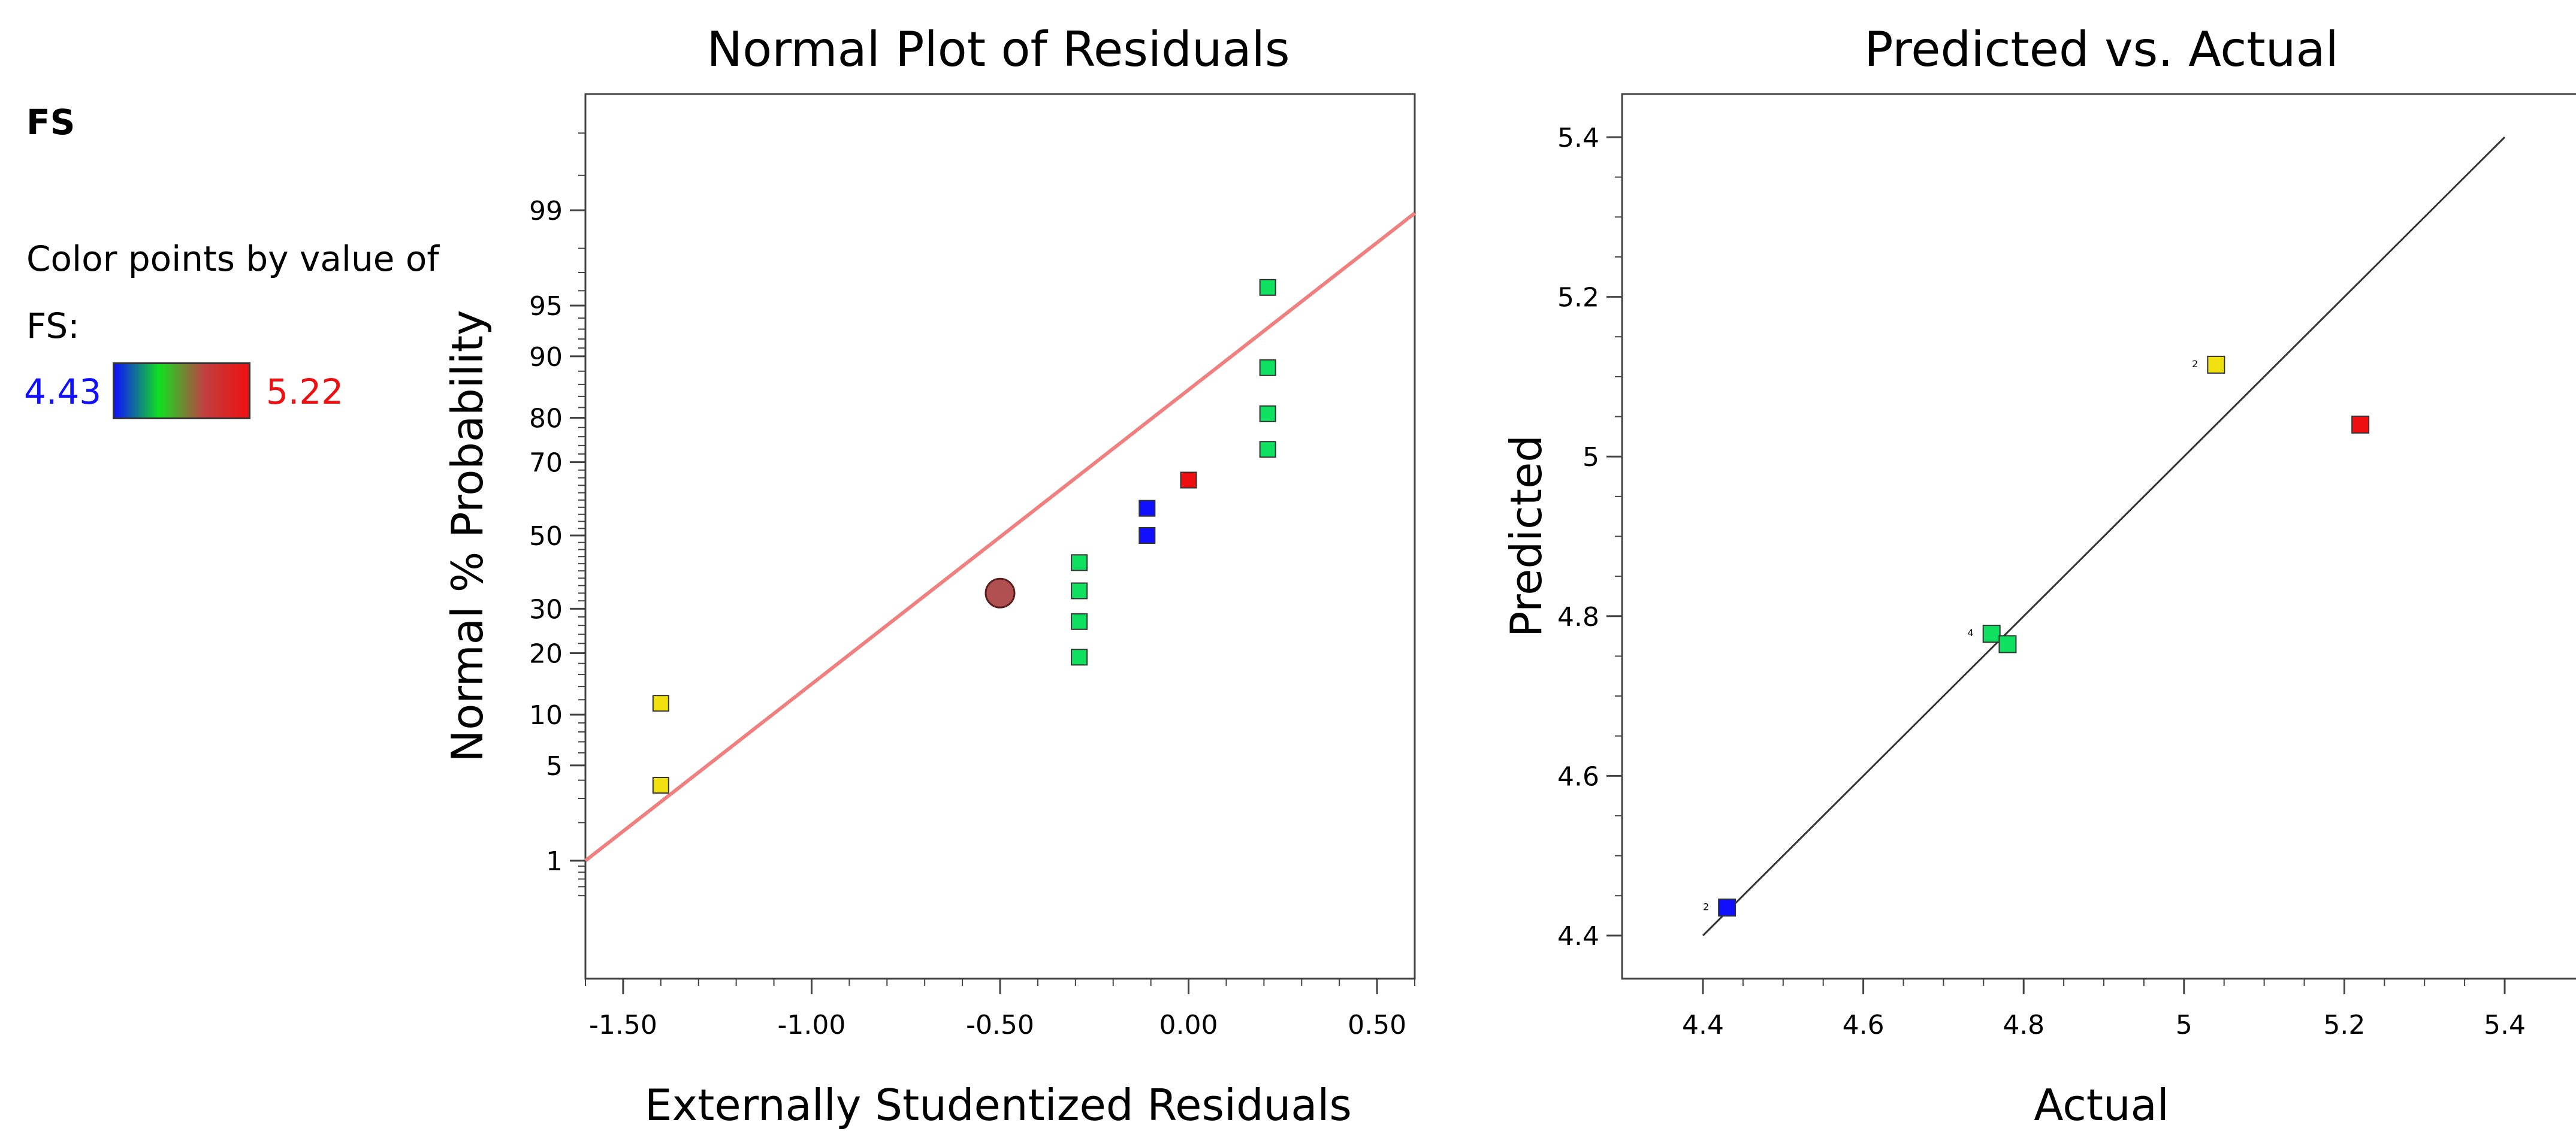  I want to click on y-tick-label: 30, so click(546, 609).